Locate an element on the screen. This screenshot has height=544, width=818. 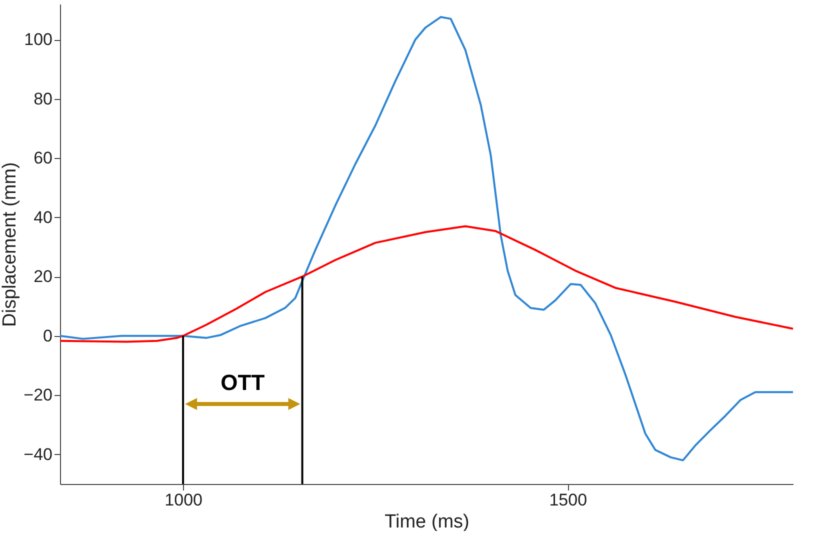
annotation: OTT is located at coordinates (243, 382).